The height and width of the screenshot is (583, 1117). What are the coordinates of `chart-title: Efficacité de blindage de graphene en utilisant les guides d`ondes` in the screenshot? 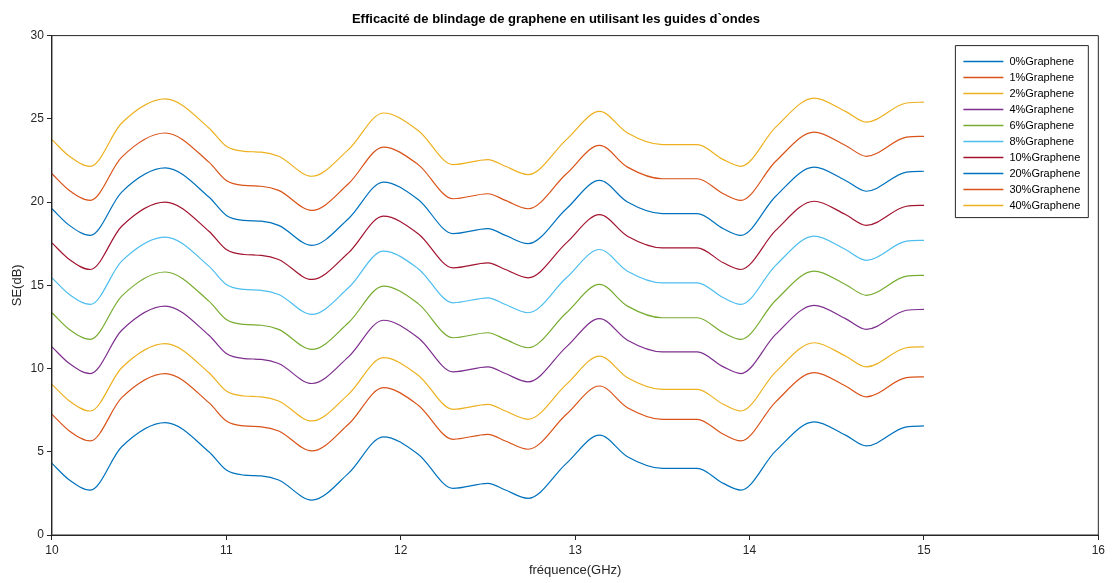 It's located at (556, 19).